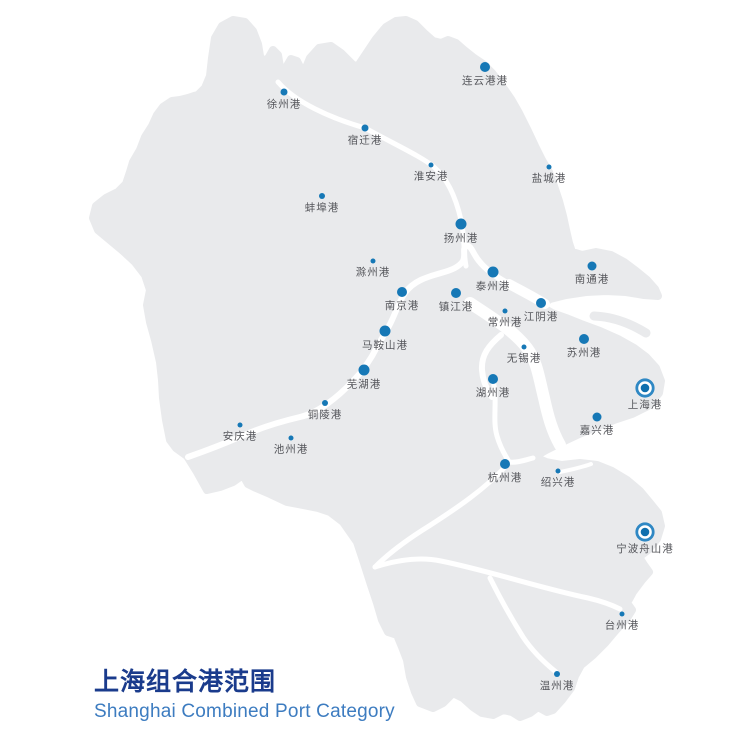  I want to click on port-label: 安庆港, so click(240, 436).